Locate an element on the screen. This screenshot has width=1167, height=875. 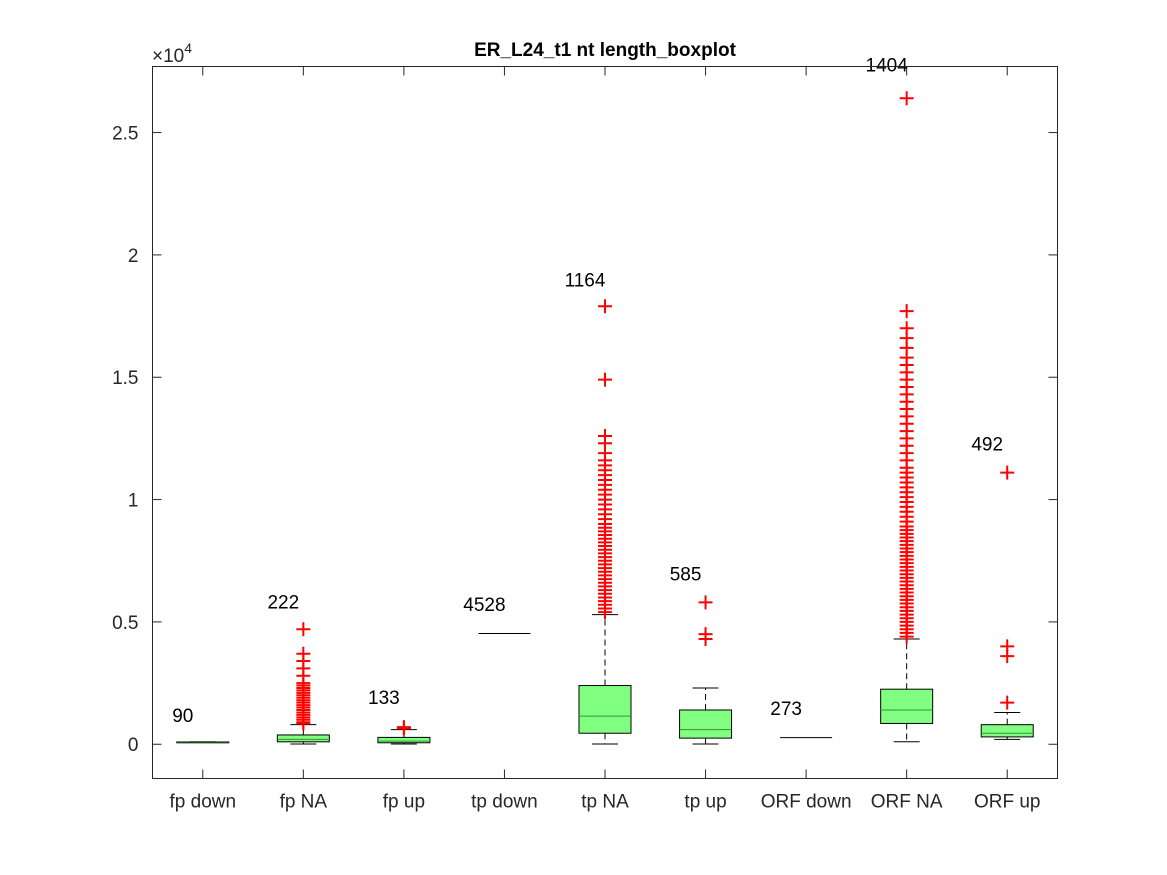
x-tick-label: tp NA is located at coordinates (605, 802).